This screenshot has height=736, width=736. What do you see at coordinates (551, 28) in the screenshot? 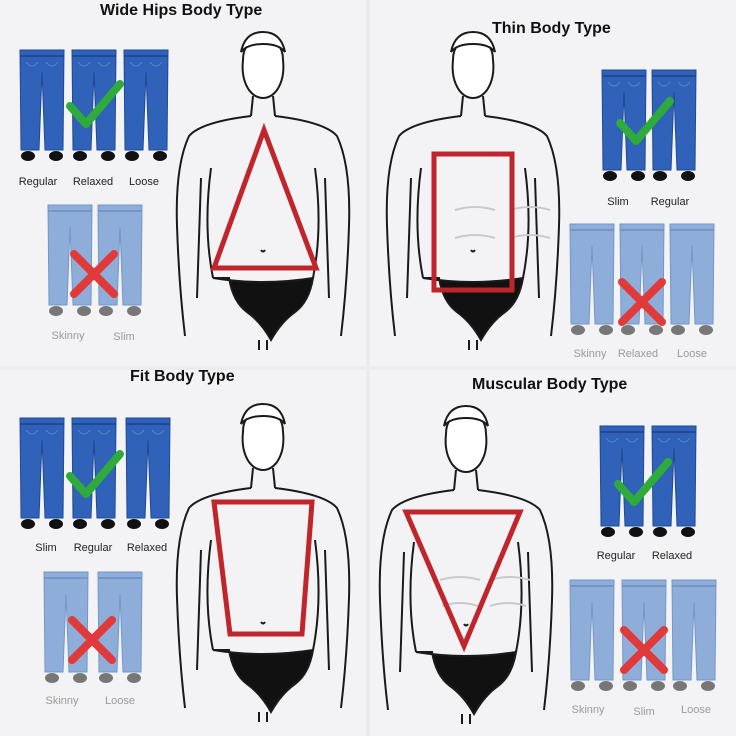
I see `panel-title: Thin Body Type` at bounding box center [551, 28].